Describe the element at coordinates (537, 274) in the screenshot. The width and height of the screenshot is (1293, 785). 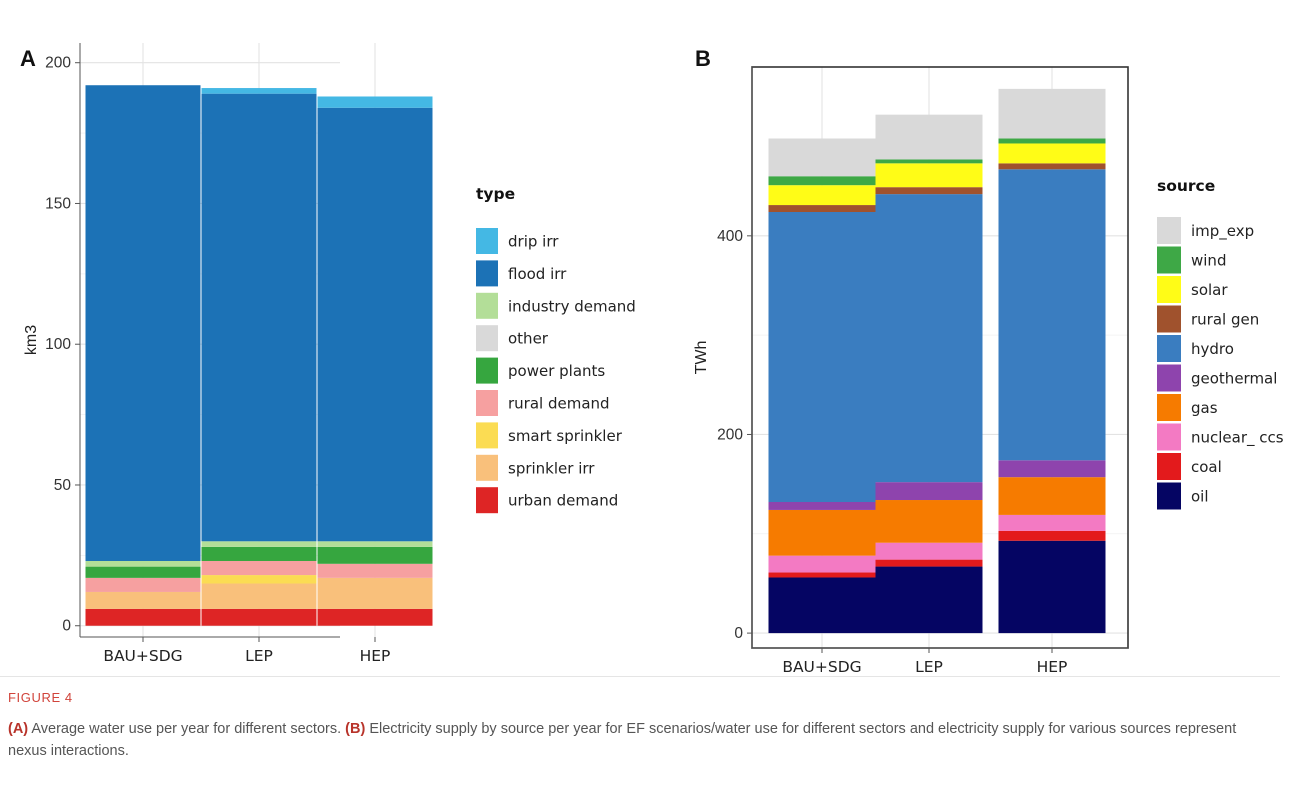
I see `legend-label: flood irr` at that location.